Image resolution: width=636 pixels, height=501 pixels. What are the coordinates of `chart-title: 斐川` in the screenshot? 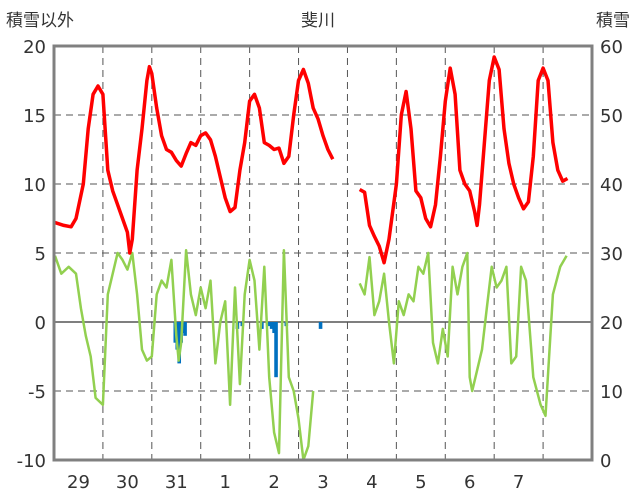 It's located at (318, 21).